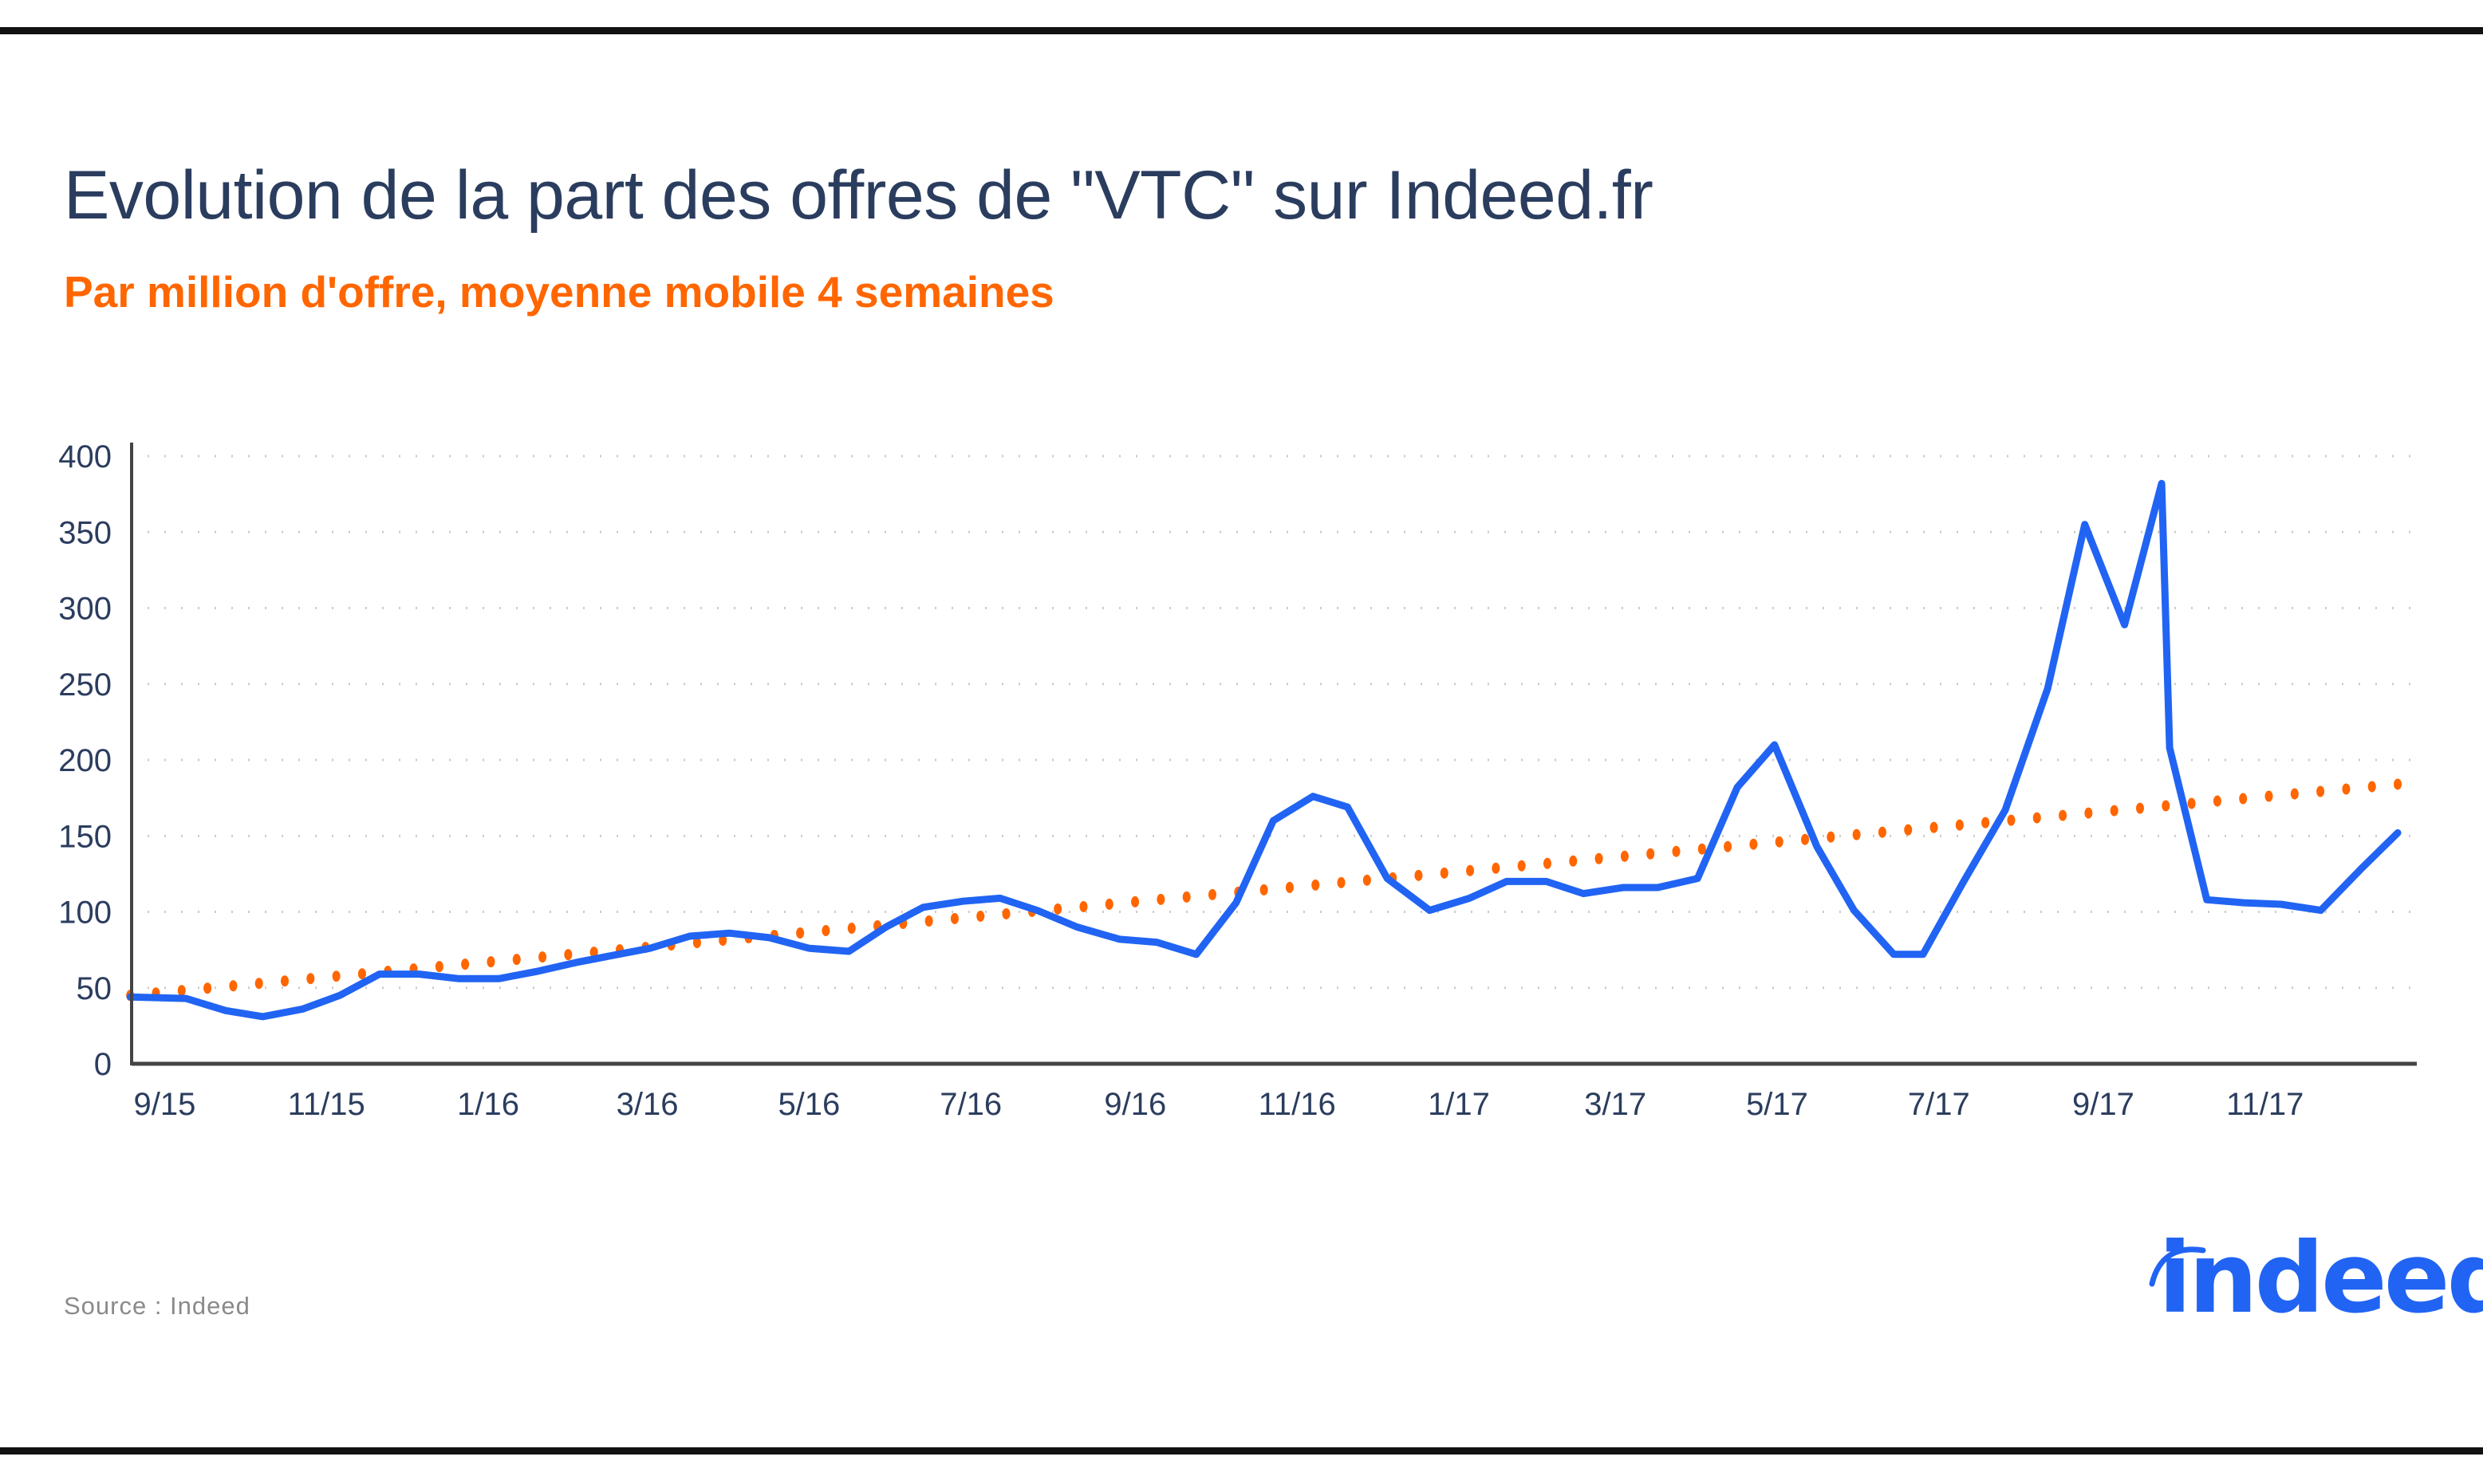 The image size is (2483, 1484). What do you see at coordinates (2306, 1278) in the screenshot?
I see `indeed-logo: indeed` at bounding box center [2306, 1278].